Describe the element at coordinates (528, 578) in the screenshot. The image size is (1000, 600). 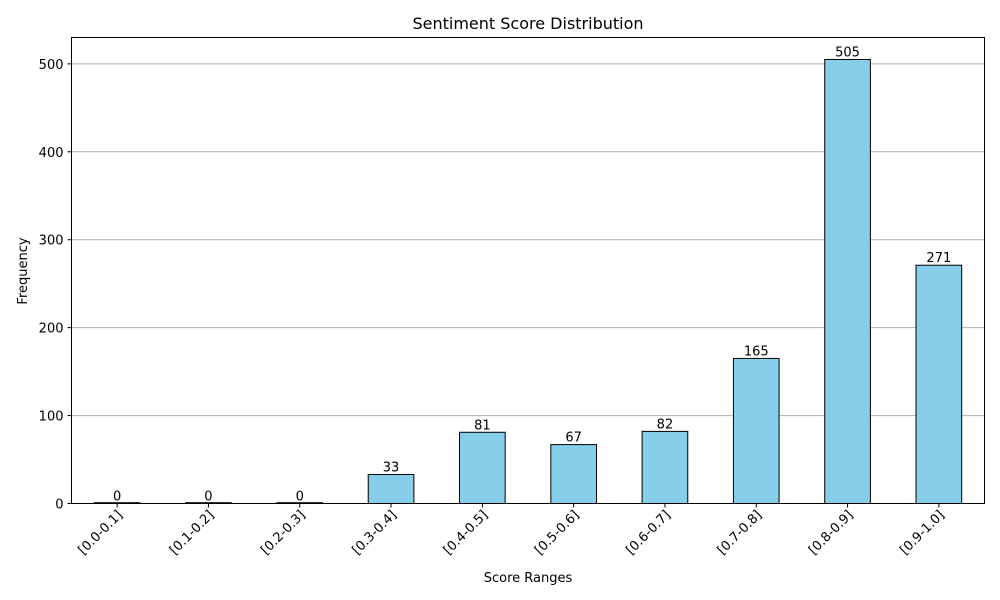
I see `x-axis-label: Score Ranges` at that location.